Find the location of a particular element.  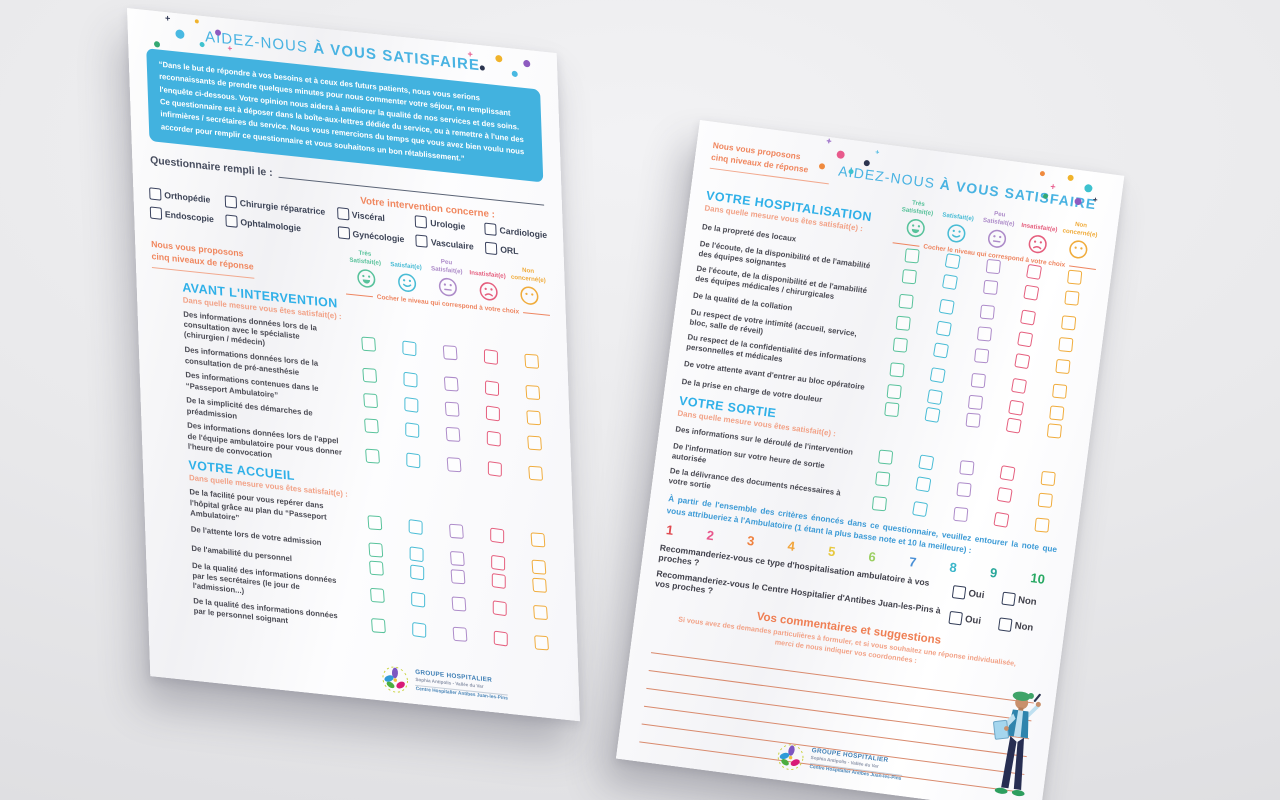

no-option: Non is located at coordinates (1023, 626).